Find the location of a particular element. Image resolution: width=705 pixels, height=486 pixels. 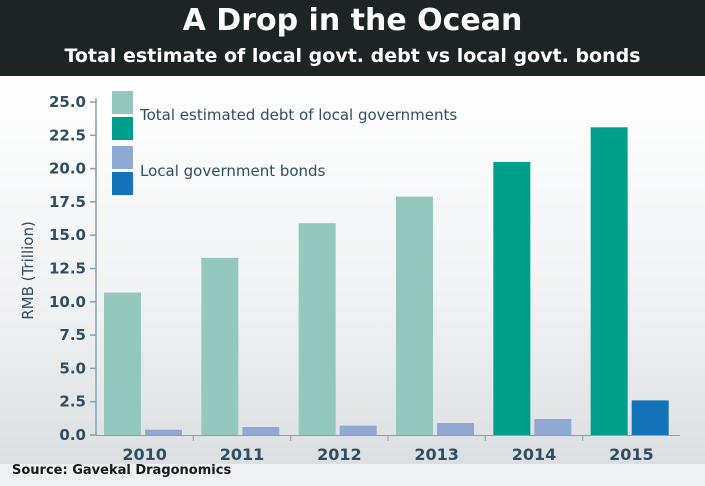

y-tick-label: 10.0 is located at coordinates (67, 302).